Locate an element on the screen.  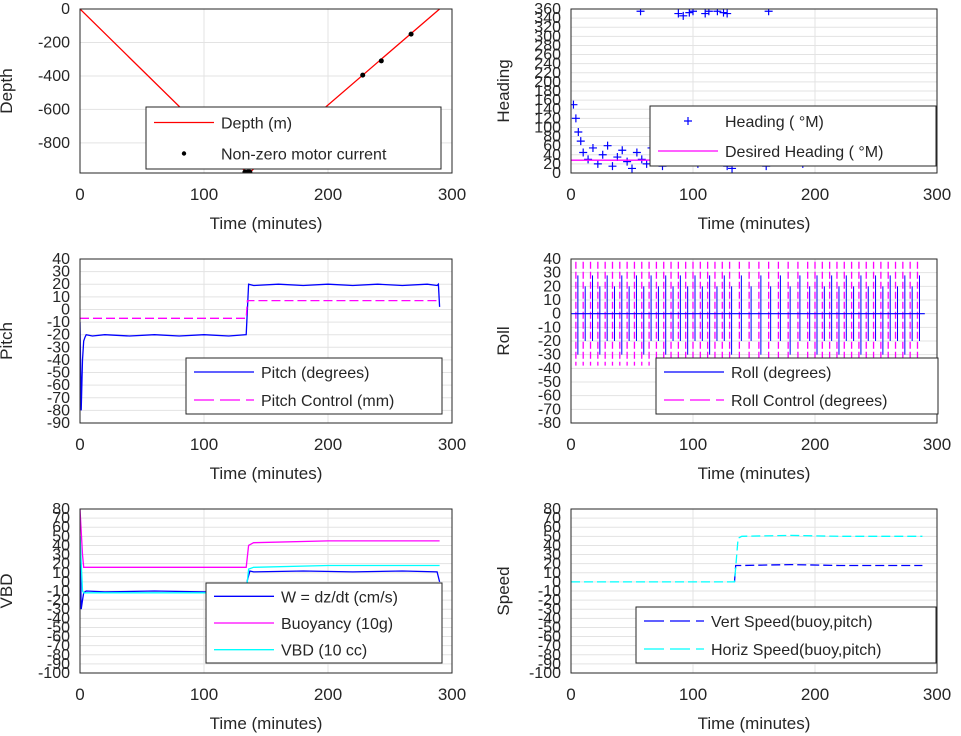
legend-marker is located at coordinates (688, 121).